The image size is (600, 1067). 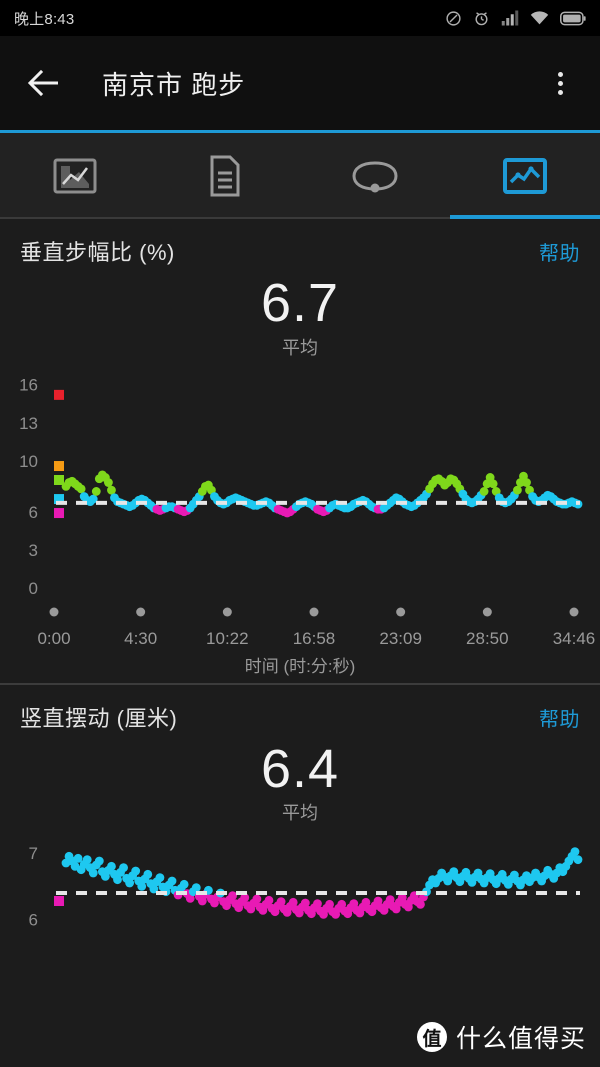 What do you see at coordinates (300, 709) in the screenshot?
I see `panel-header: 竖直摆动 (厘米) 帮助` at bounding box center [300, 709].